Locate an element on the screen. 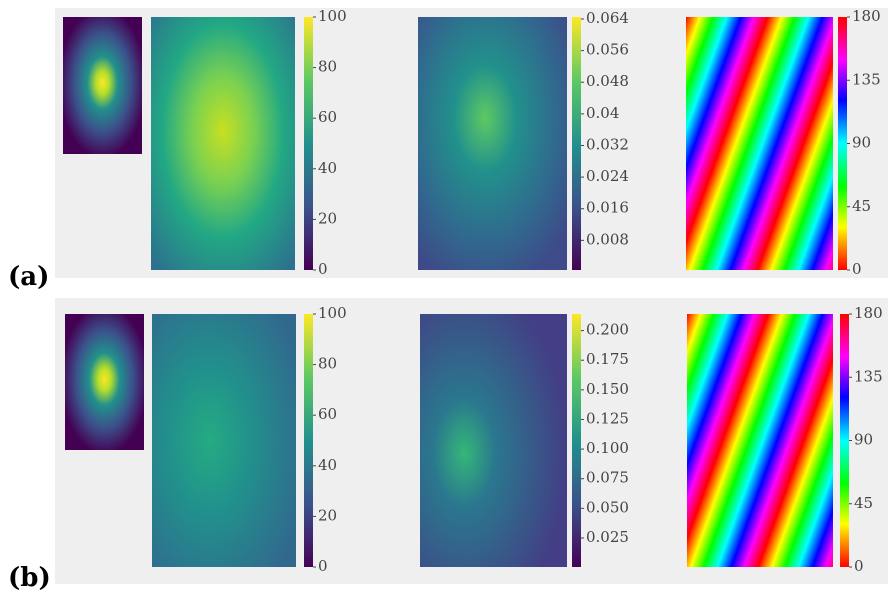 The image size is (888, 599). colorbar-tick-label: 0.075 is located at coordinates (607, 478).